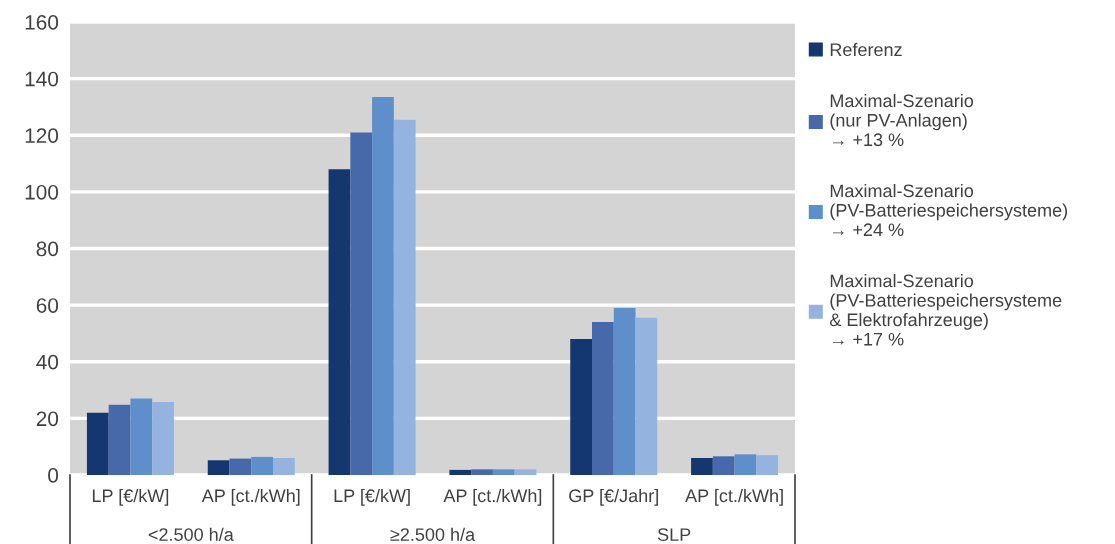  What do you see at coordinates (42, 192) in the screenshot?
I see `y-tick-label: 100` at bounding box center [42, 192].